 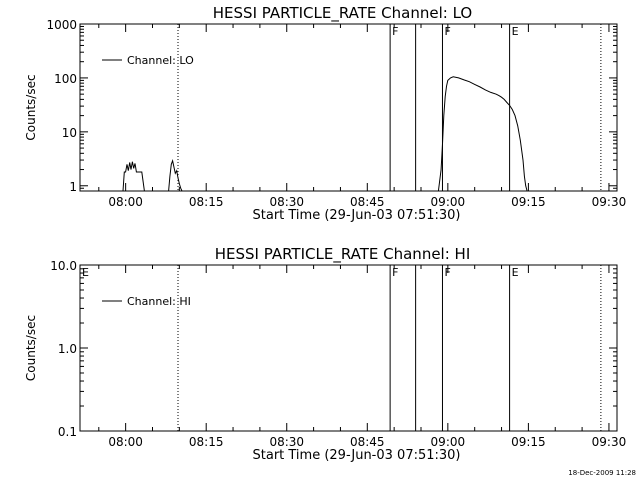 What do you see at coordinates (515, 31) in the screenshot?
I see `panel-1-event-marker-label: E` at bounding box center [515, 31].